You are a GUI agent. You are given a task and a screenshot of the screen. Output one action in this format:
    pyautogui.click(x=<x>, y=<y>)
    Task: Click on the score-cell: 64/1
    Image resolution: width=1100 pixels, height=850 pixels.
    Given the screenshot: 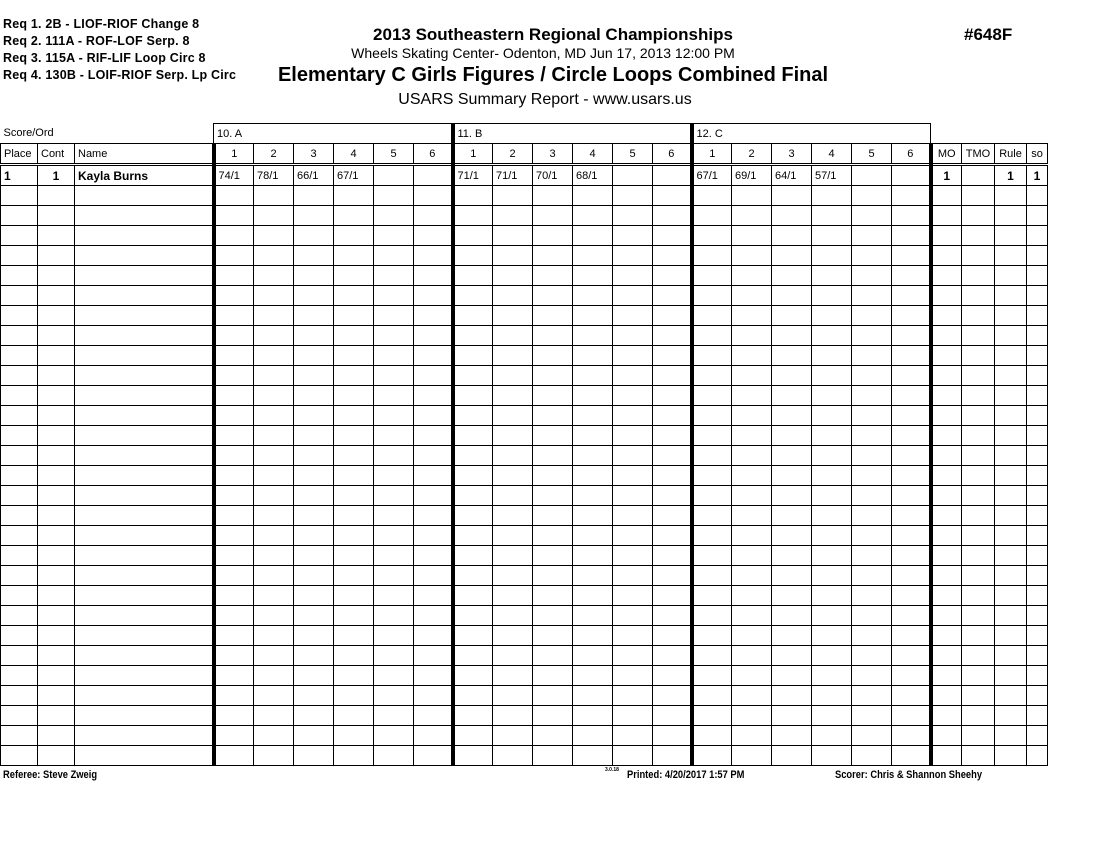 What is the action you would take?
    pyautogui.click(x=791, y=175)
    